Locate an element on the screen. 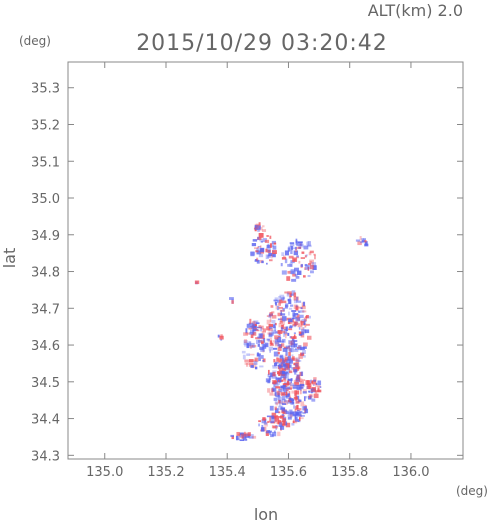 Image resolution: width=491 pixels, height=521 pixels. x-tick-label: 135.8 is located at coordinates (349, 472).